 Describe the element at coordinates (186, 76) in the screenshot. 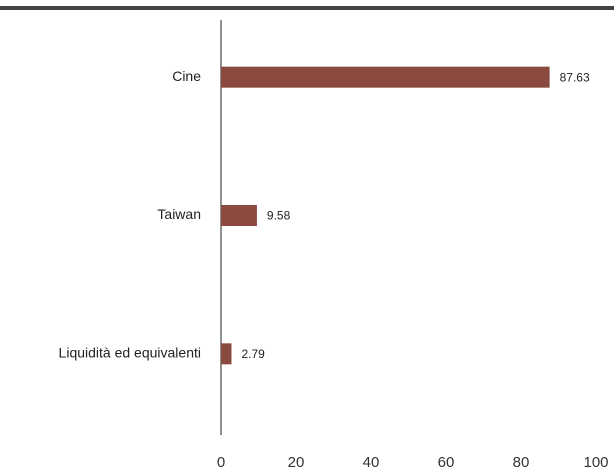

I see `y-tick-label: Cine` at that location.